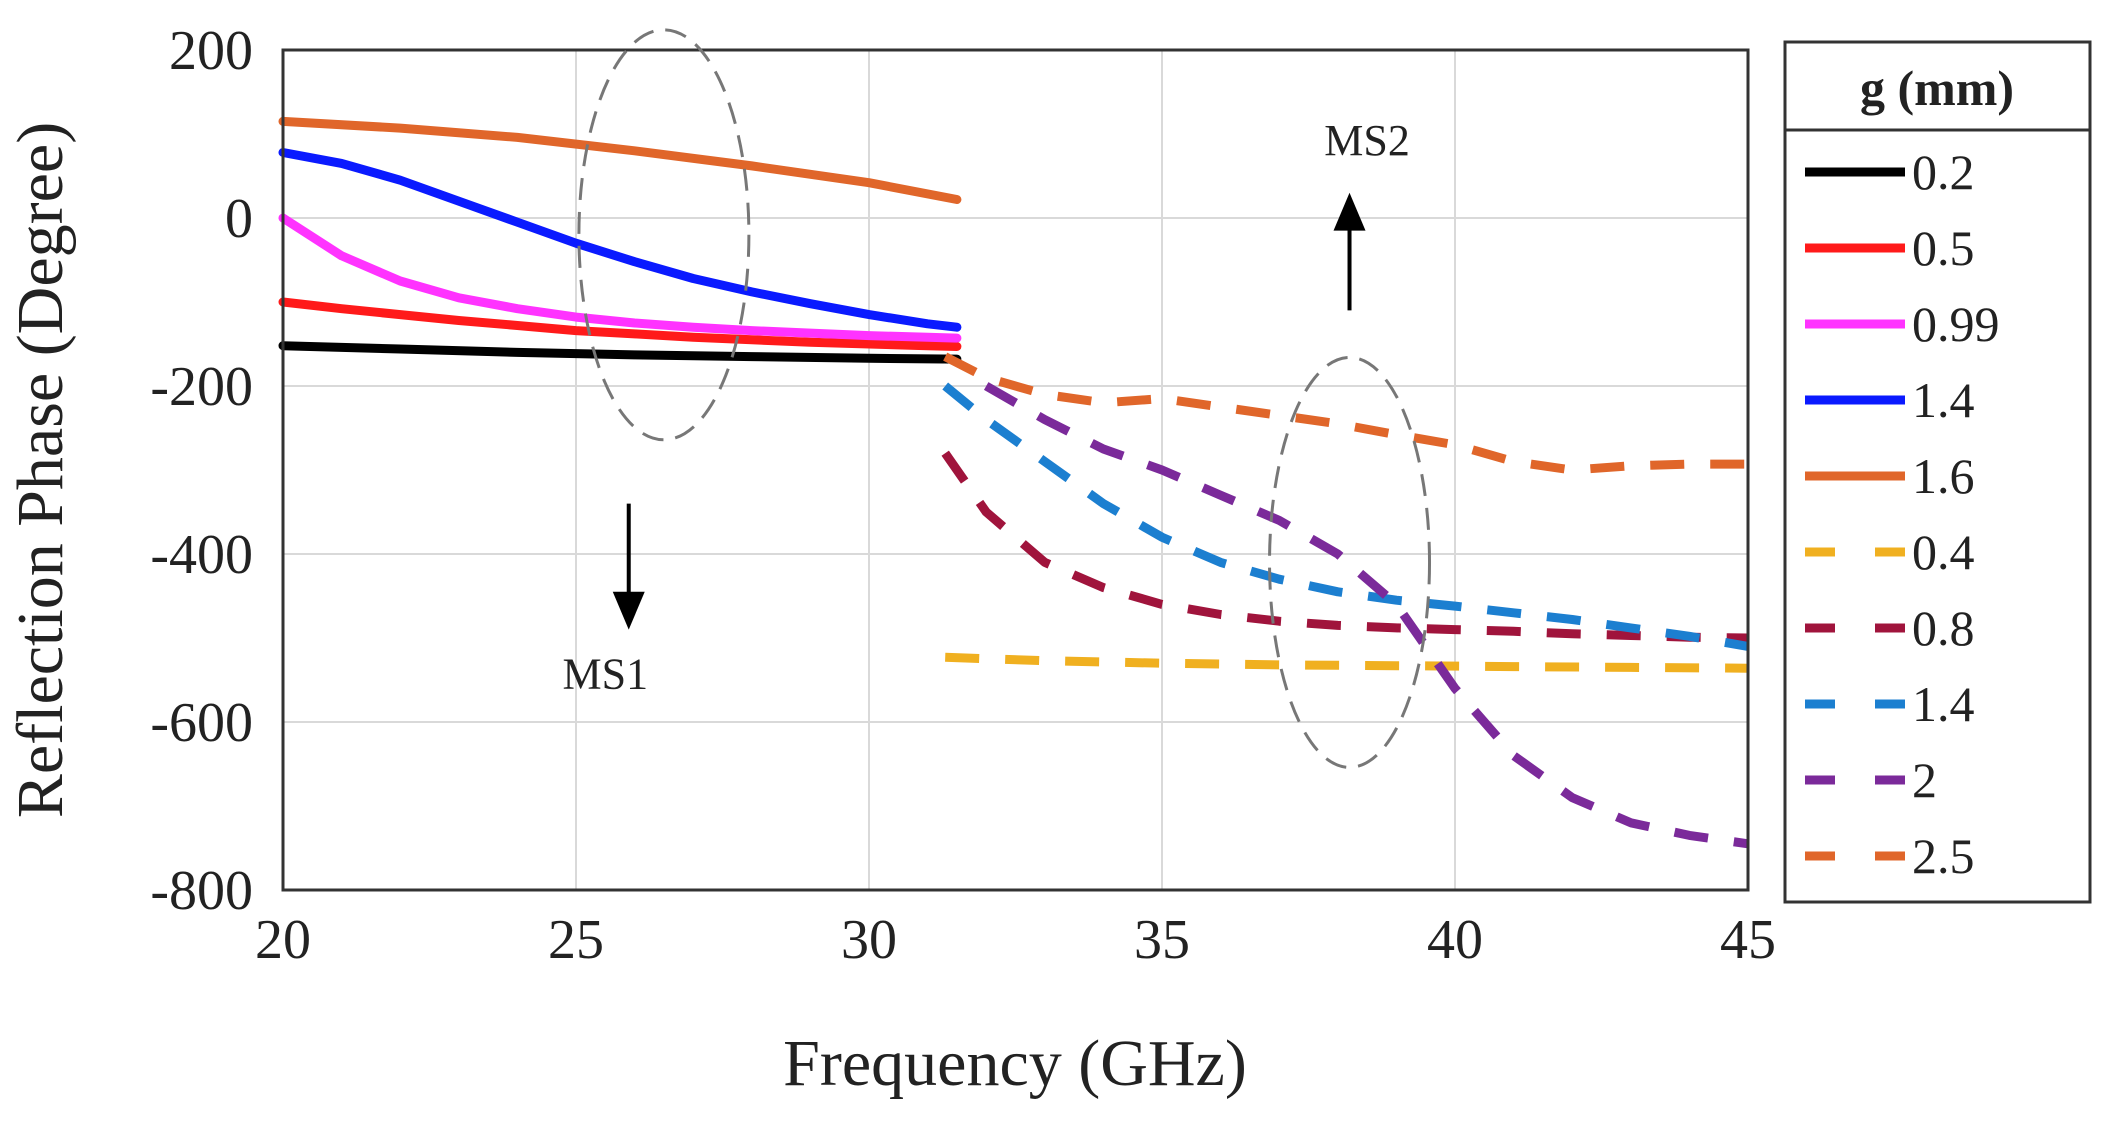  I want to click on legend-label: 0.4, so click(1943, 552).